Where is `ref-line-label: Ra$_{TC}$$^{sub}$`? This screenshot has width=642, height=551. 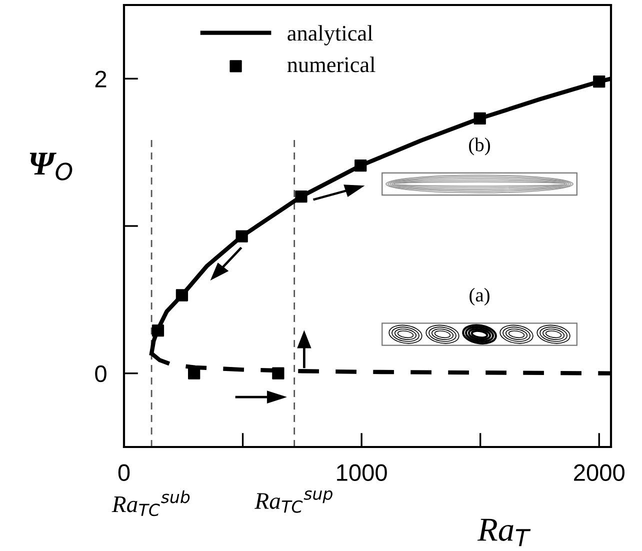 ref-line-label: Ra$_{TC}$$^{sub}$ is located at coordinates (151, 503).